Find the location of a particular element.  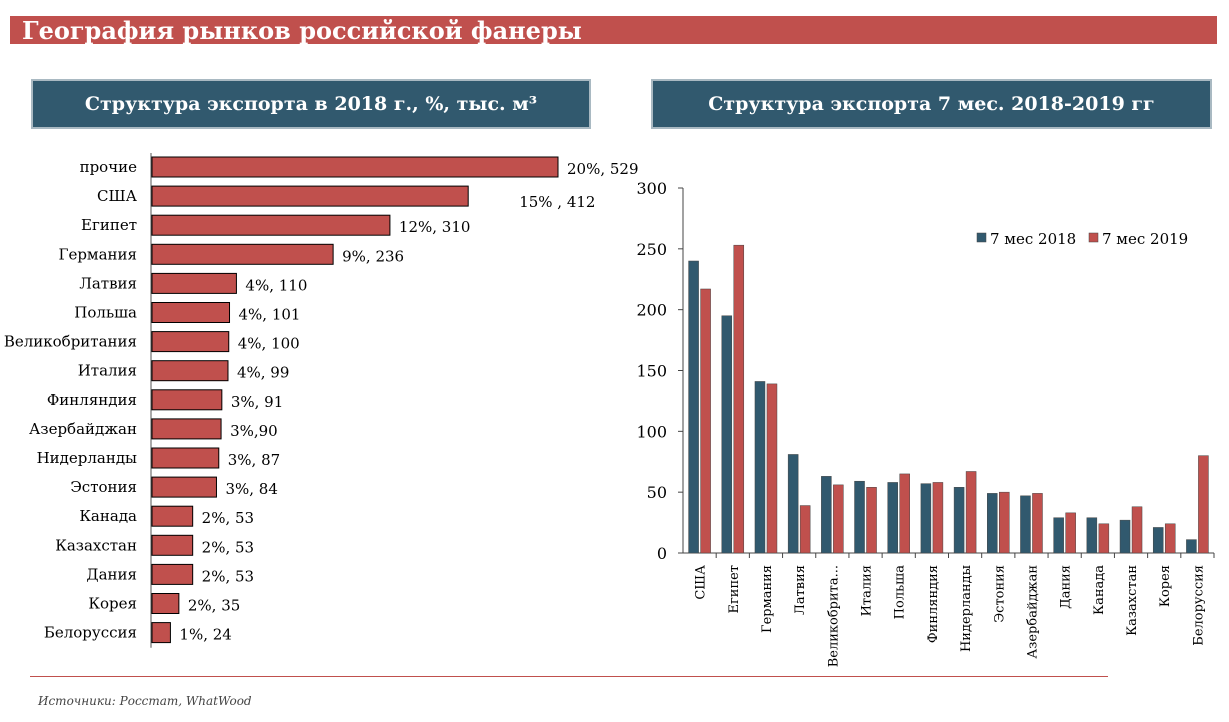

left-category-label: Германия is located at coordinates (98, 254).